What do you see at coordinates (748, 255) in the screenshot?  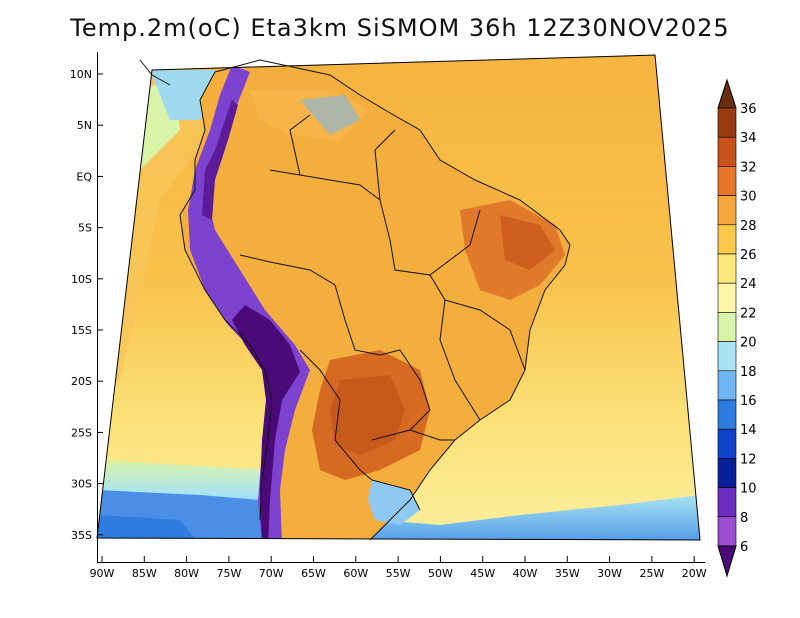 I see `colorbar-label: 26` at bounding box center [748, 255].